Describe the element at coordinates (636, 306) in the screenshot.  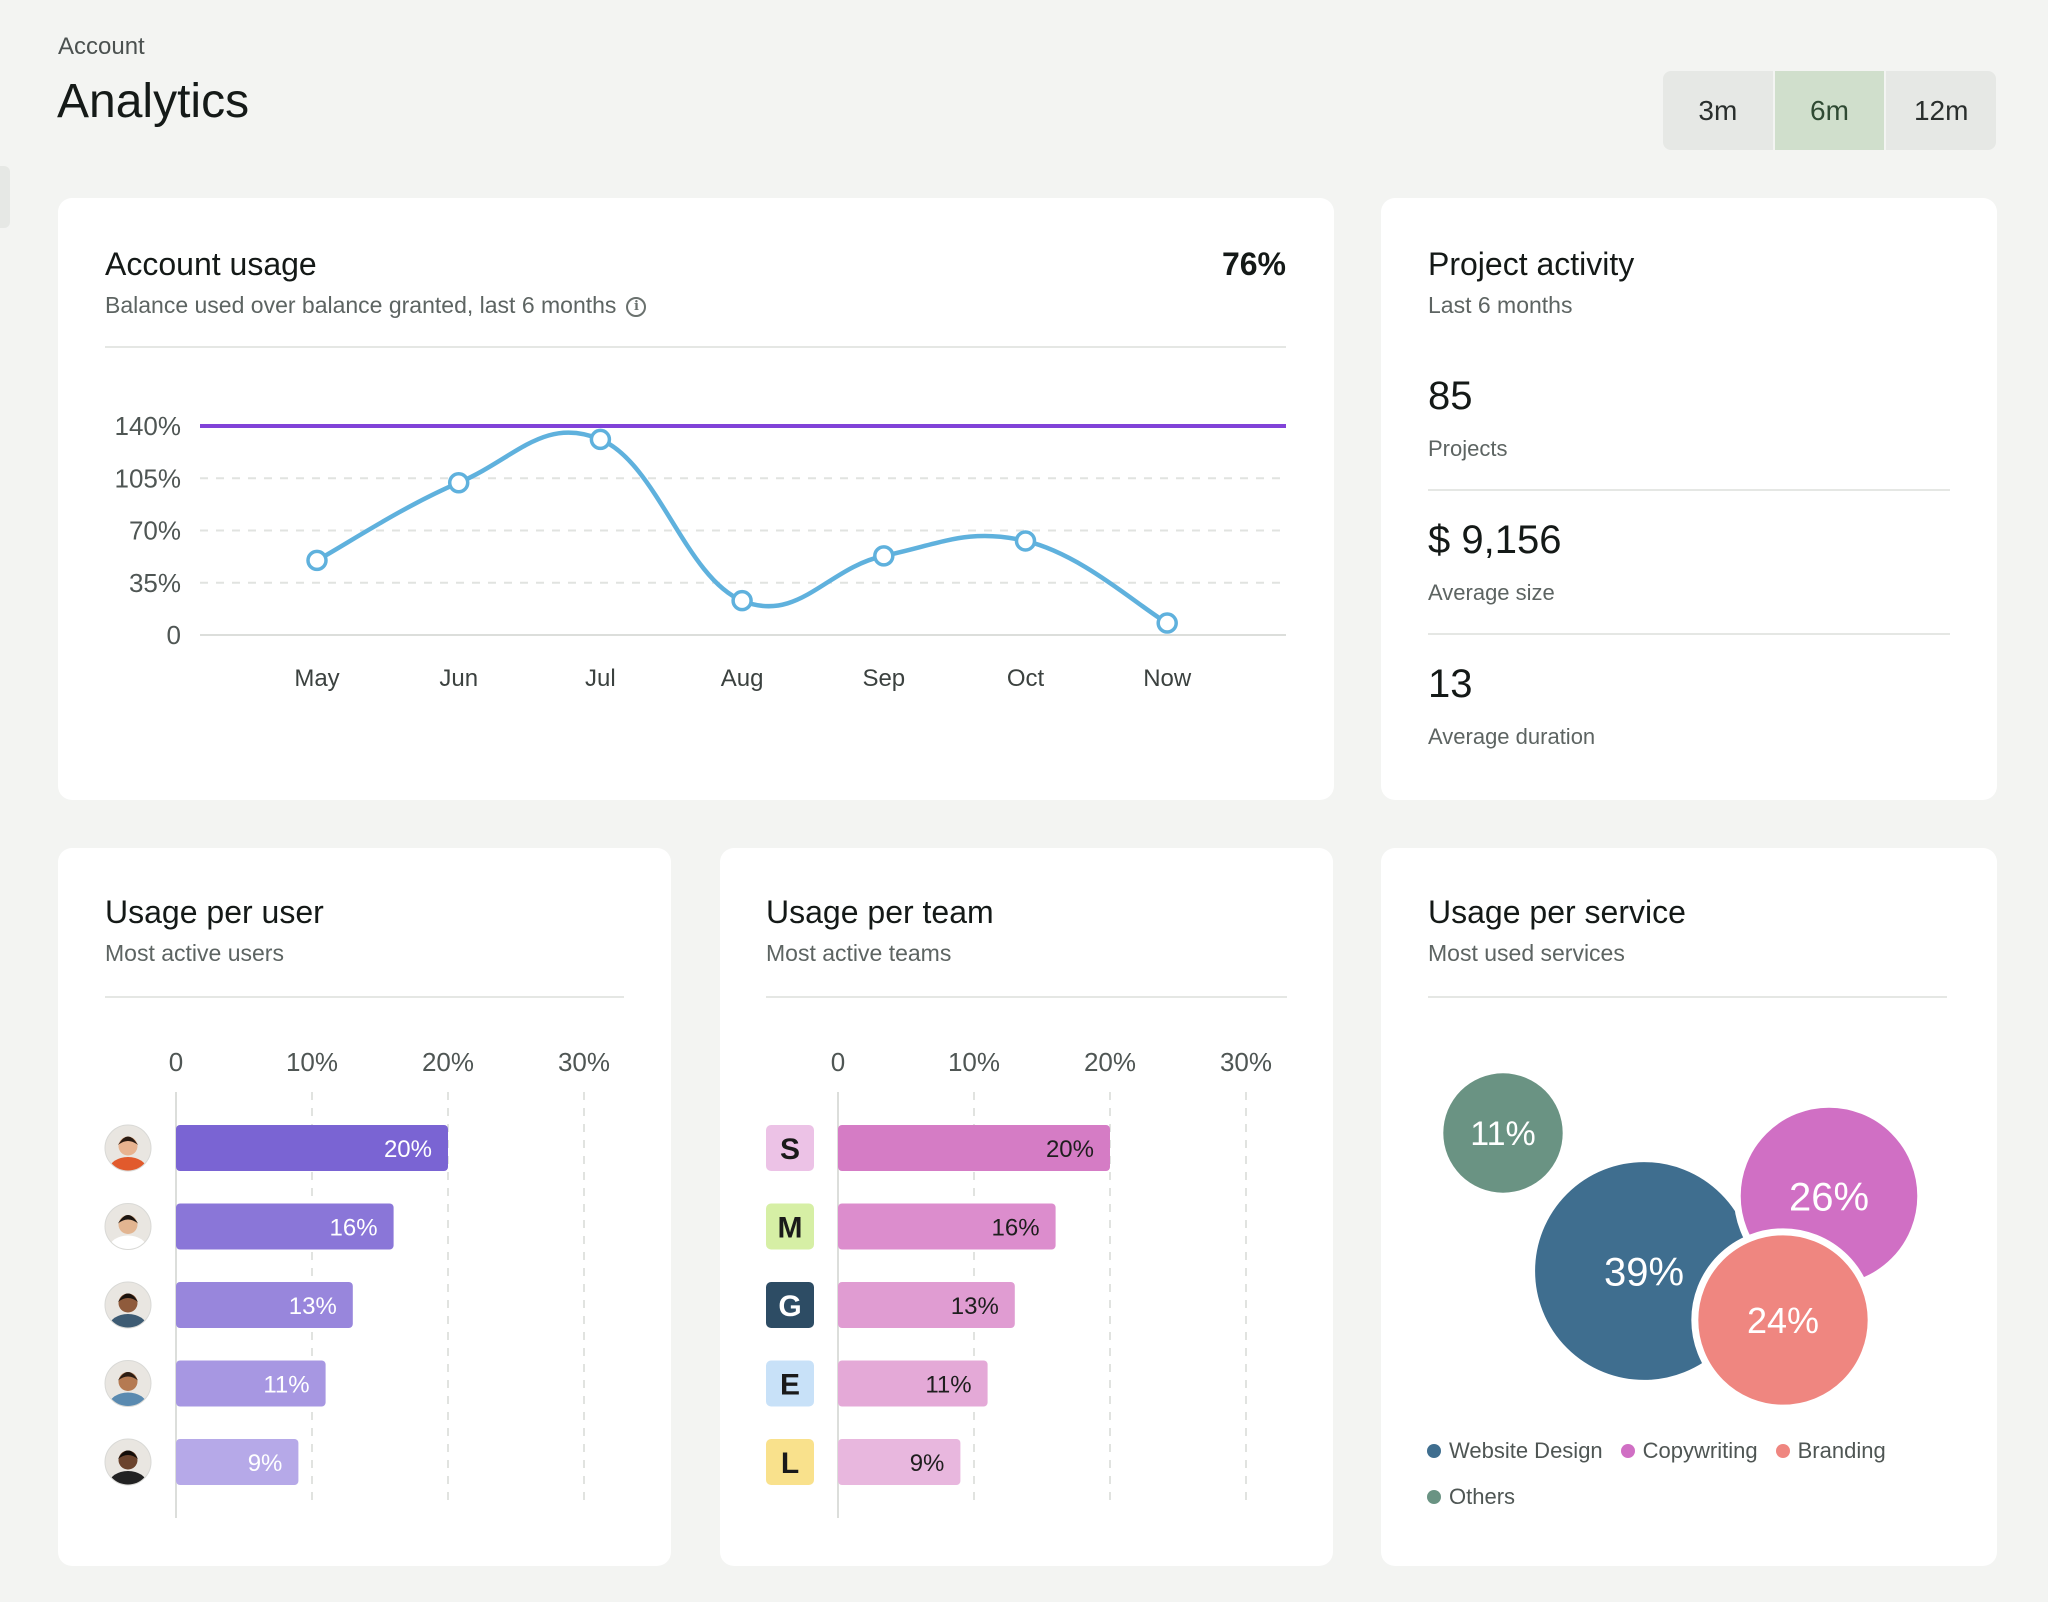
I see `info-icon: i` at that location.